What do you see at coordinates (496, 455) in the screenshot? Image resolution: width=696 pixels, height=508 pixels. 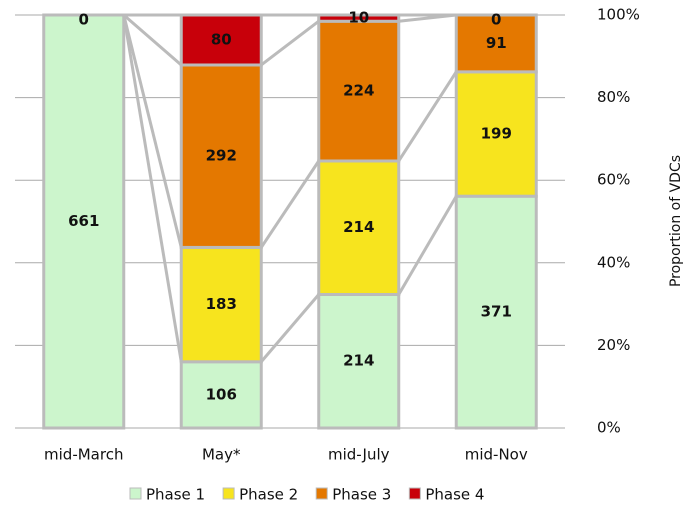 I see `x-tick-label: mid-Nov` at bounding box center [496, 455].